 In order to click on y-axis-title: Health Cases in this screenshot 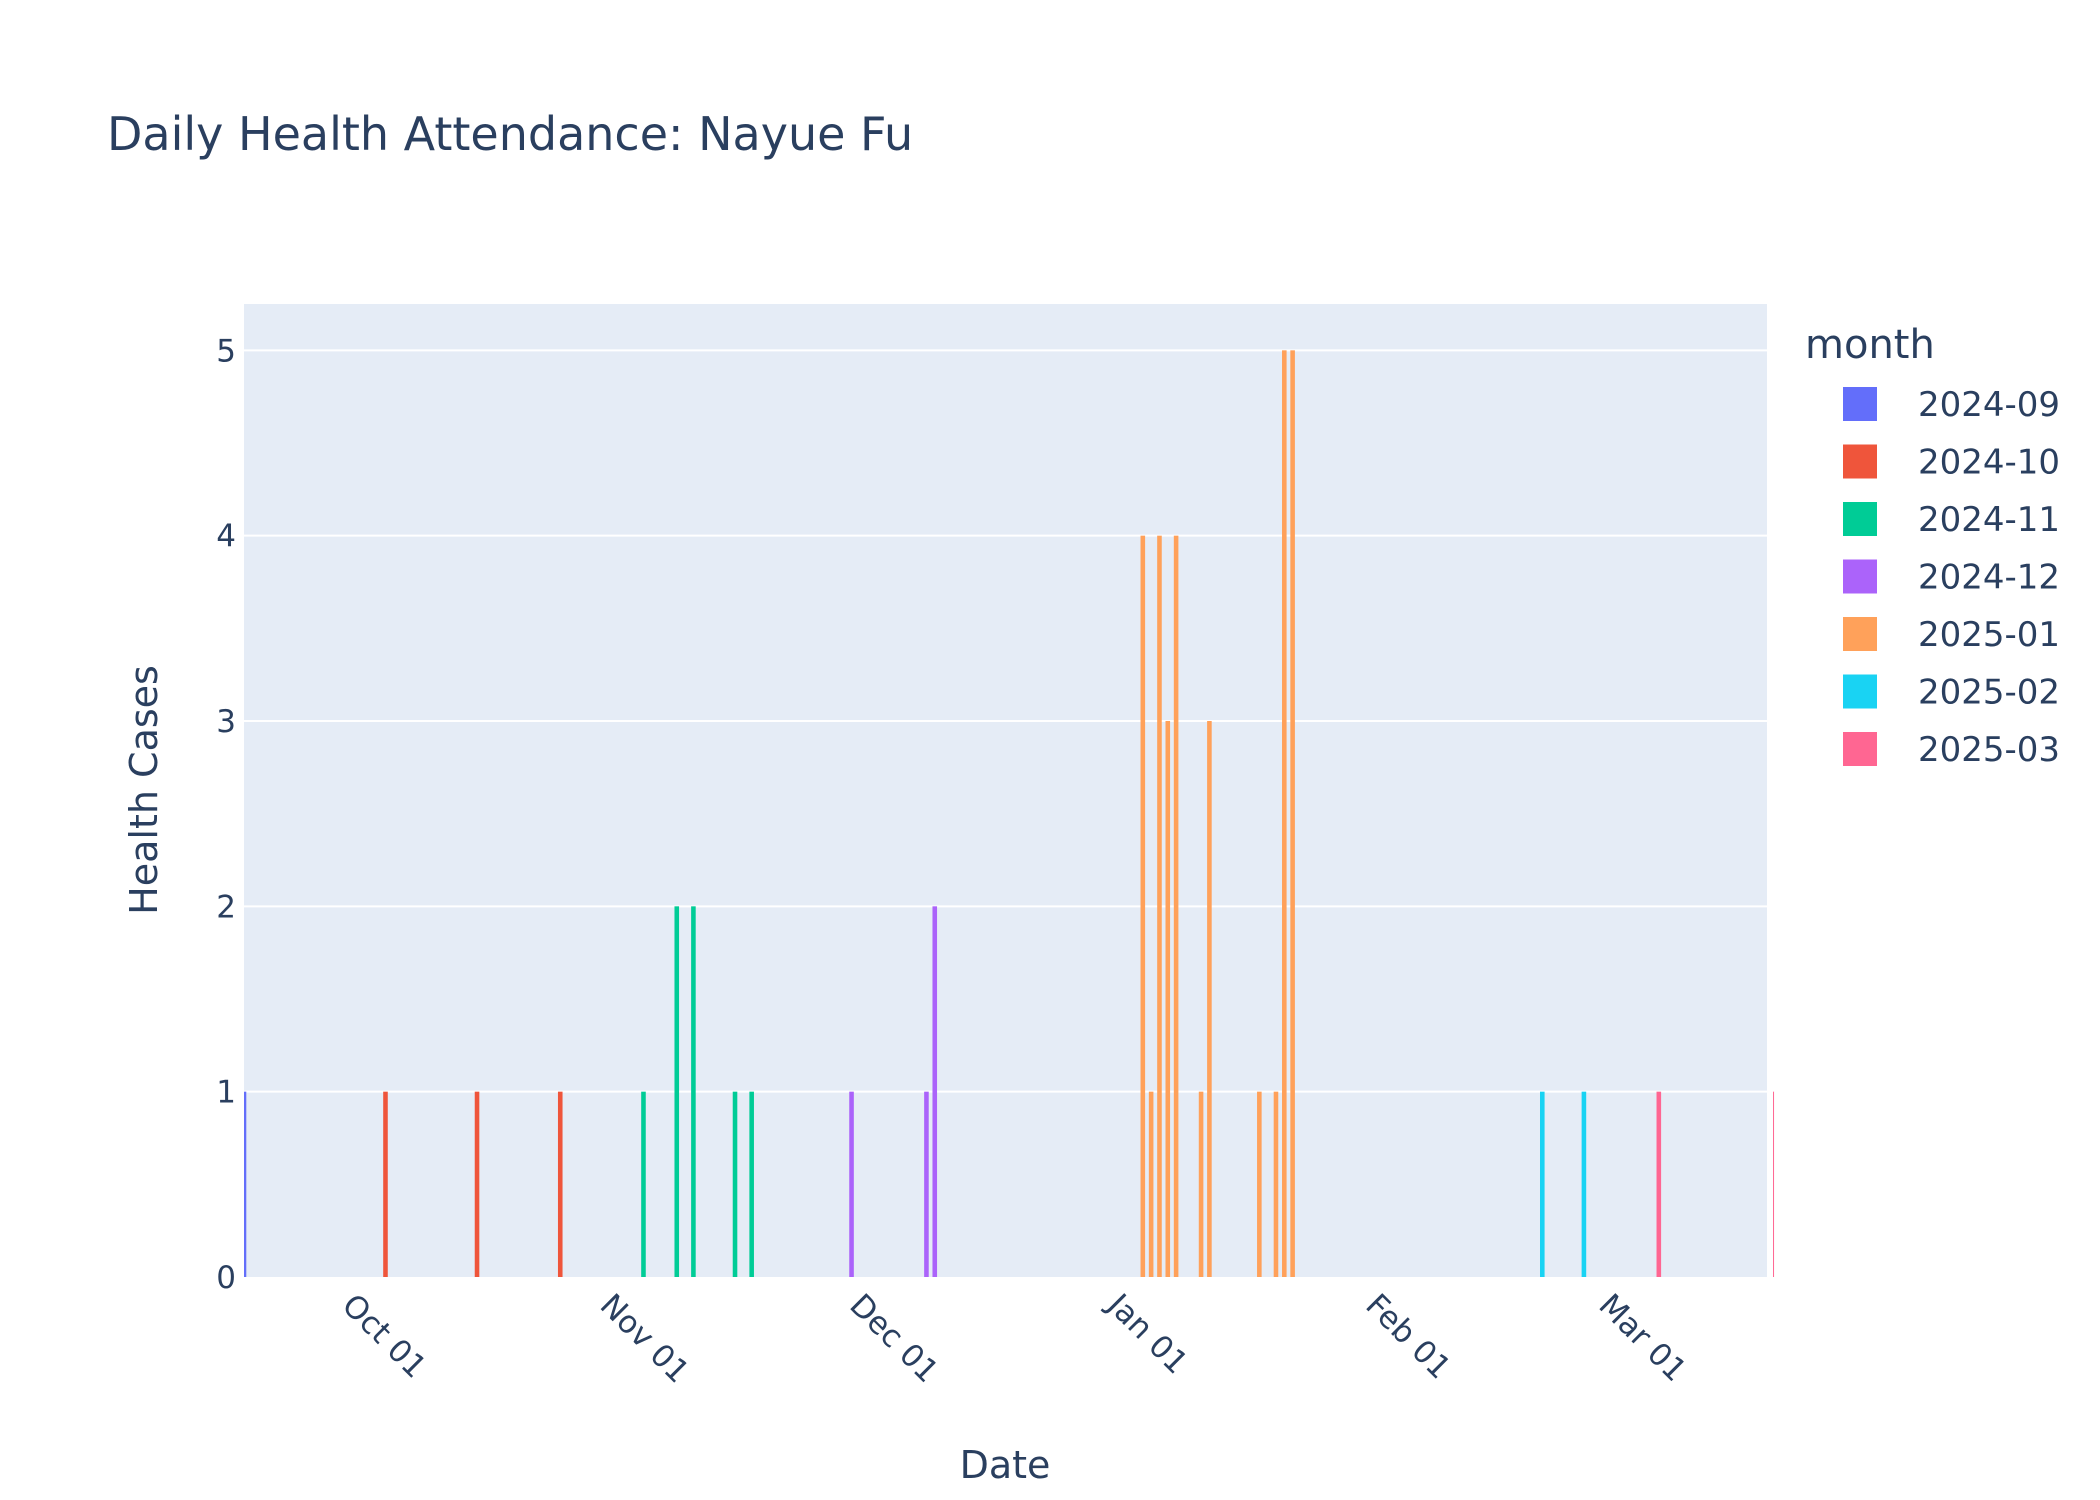, I will do `click(144, 790)`.